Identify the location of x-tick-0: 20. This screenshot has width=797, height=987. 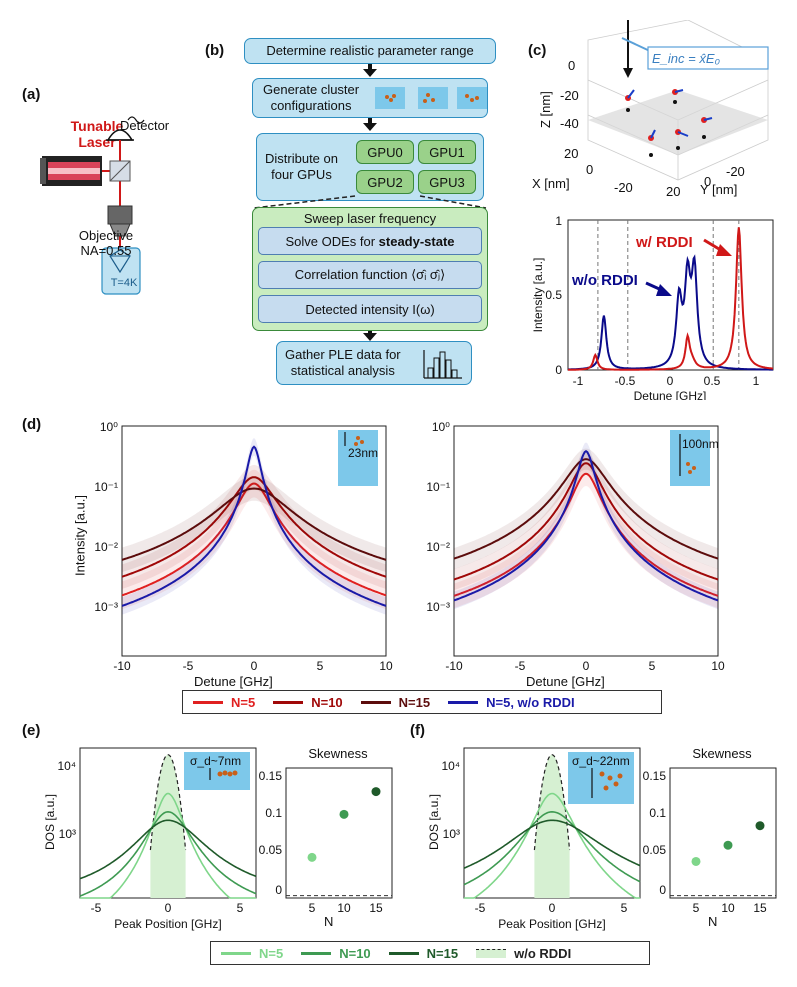
(571, 153).